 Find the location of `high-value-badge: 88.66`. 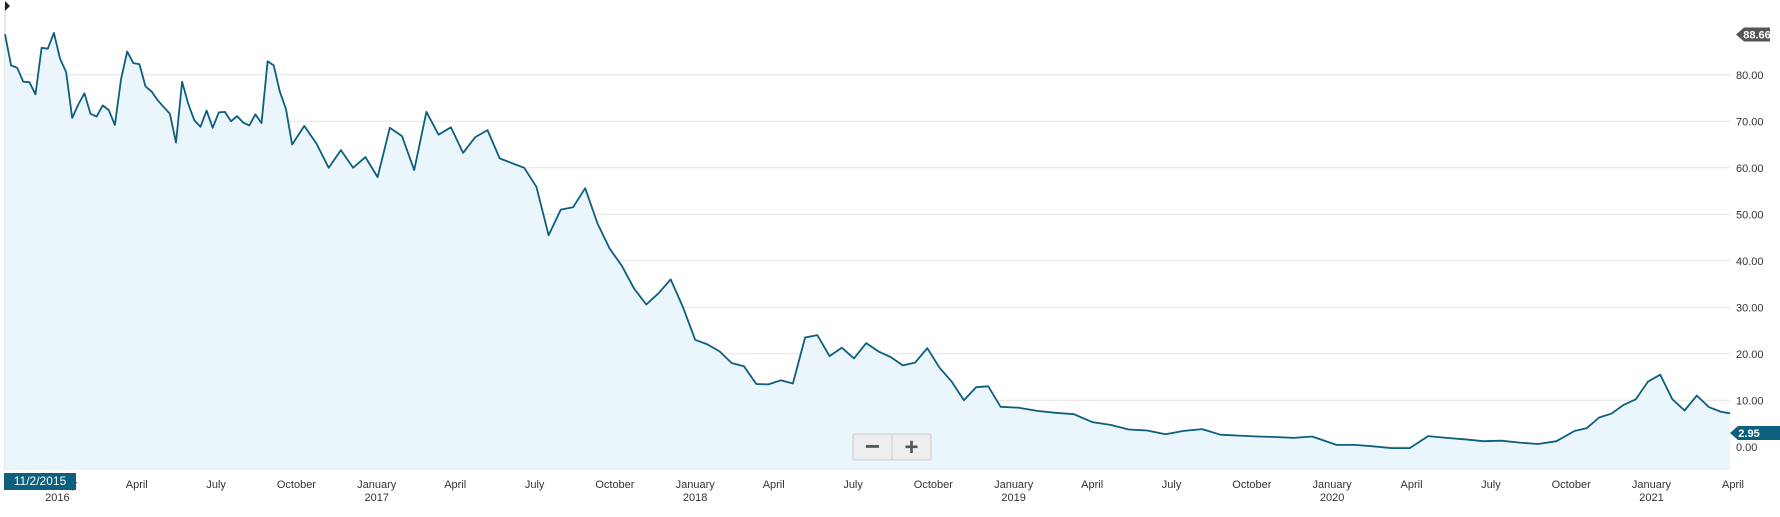

high-value-badge: 88.66 is located at coordinates (1753, 34).